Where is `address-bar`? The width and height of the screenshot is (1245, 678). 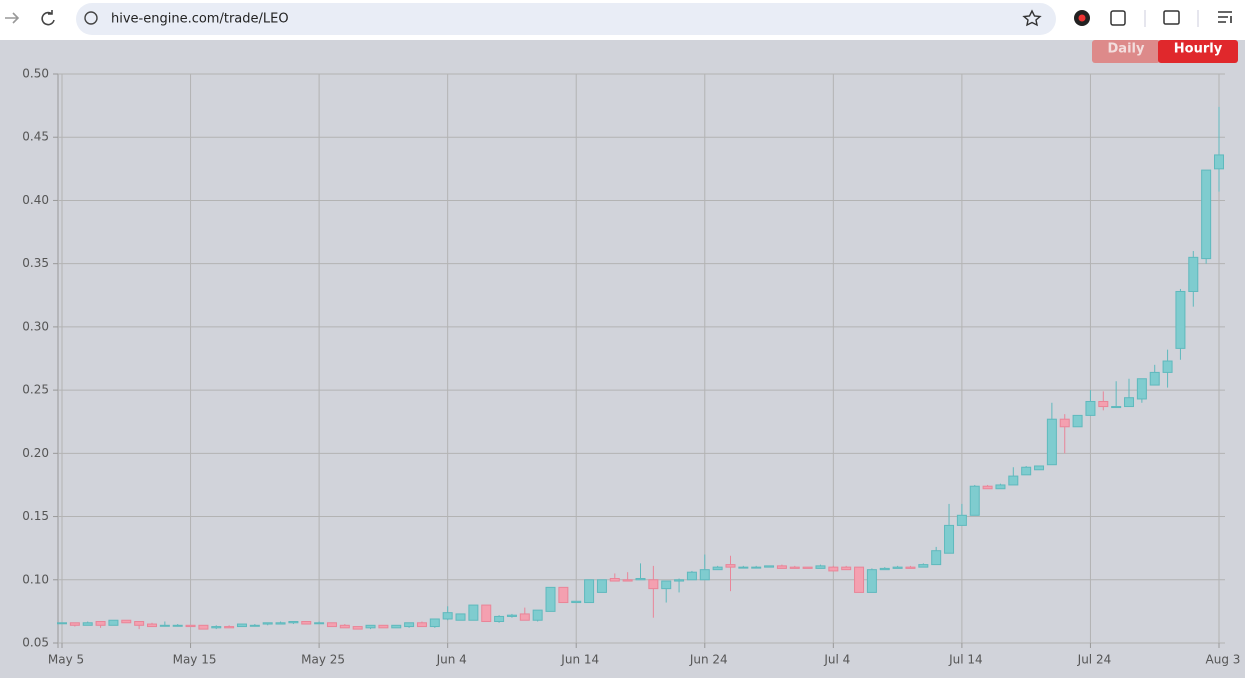
address-bar is located at coordinates (566, 19).